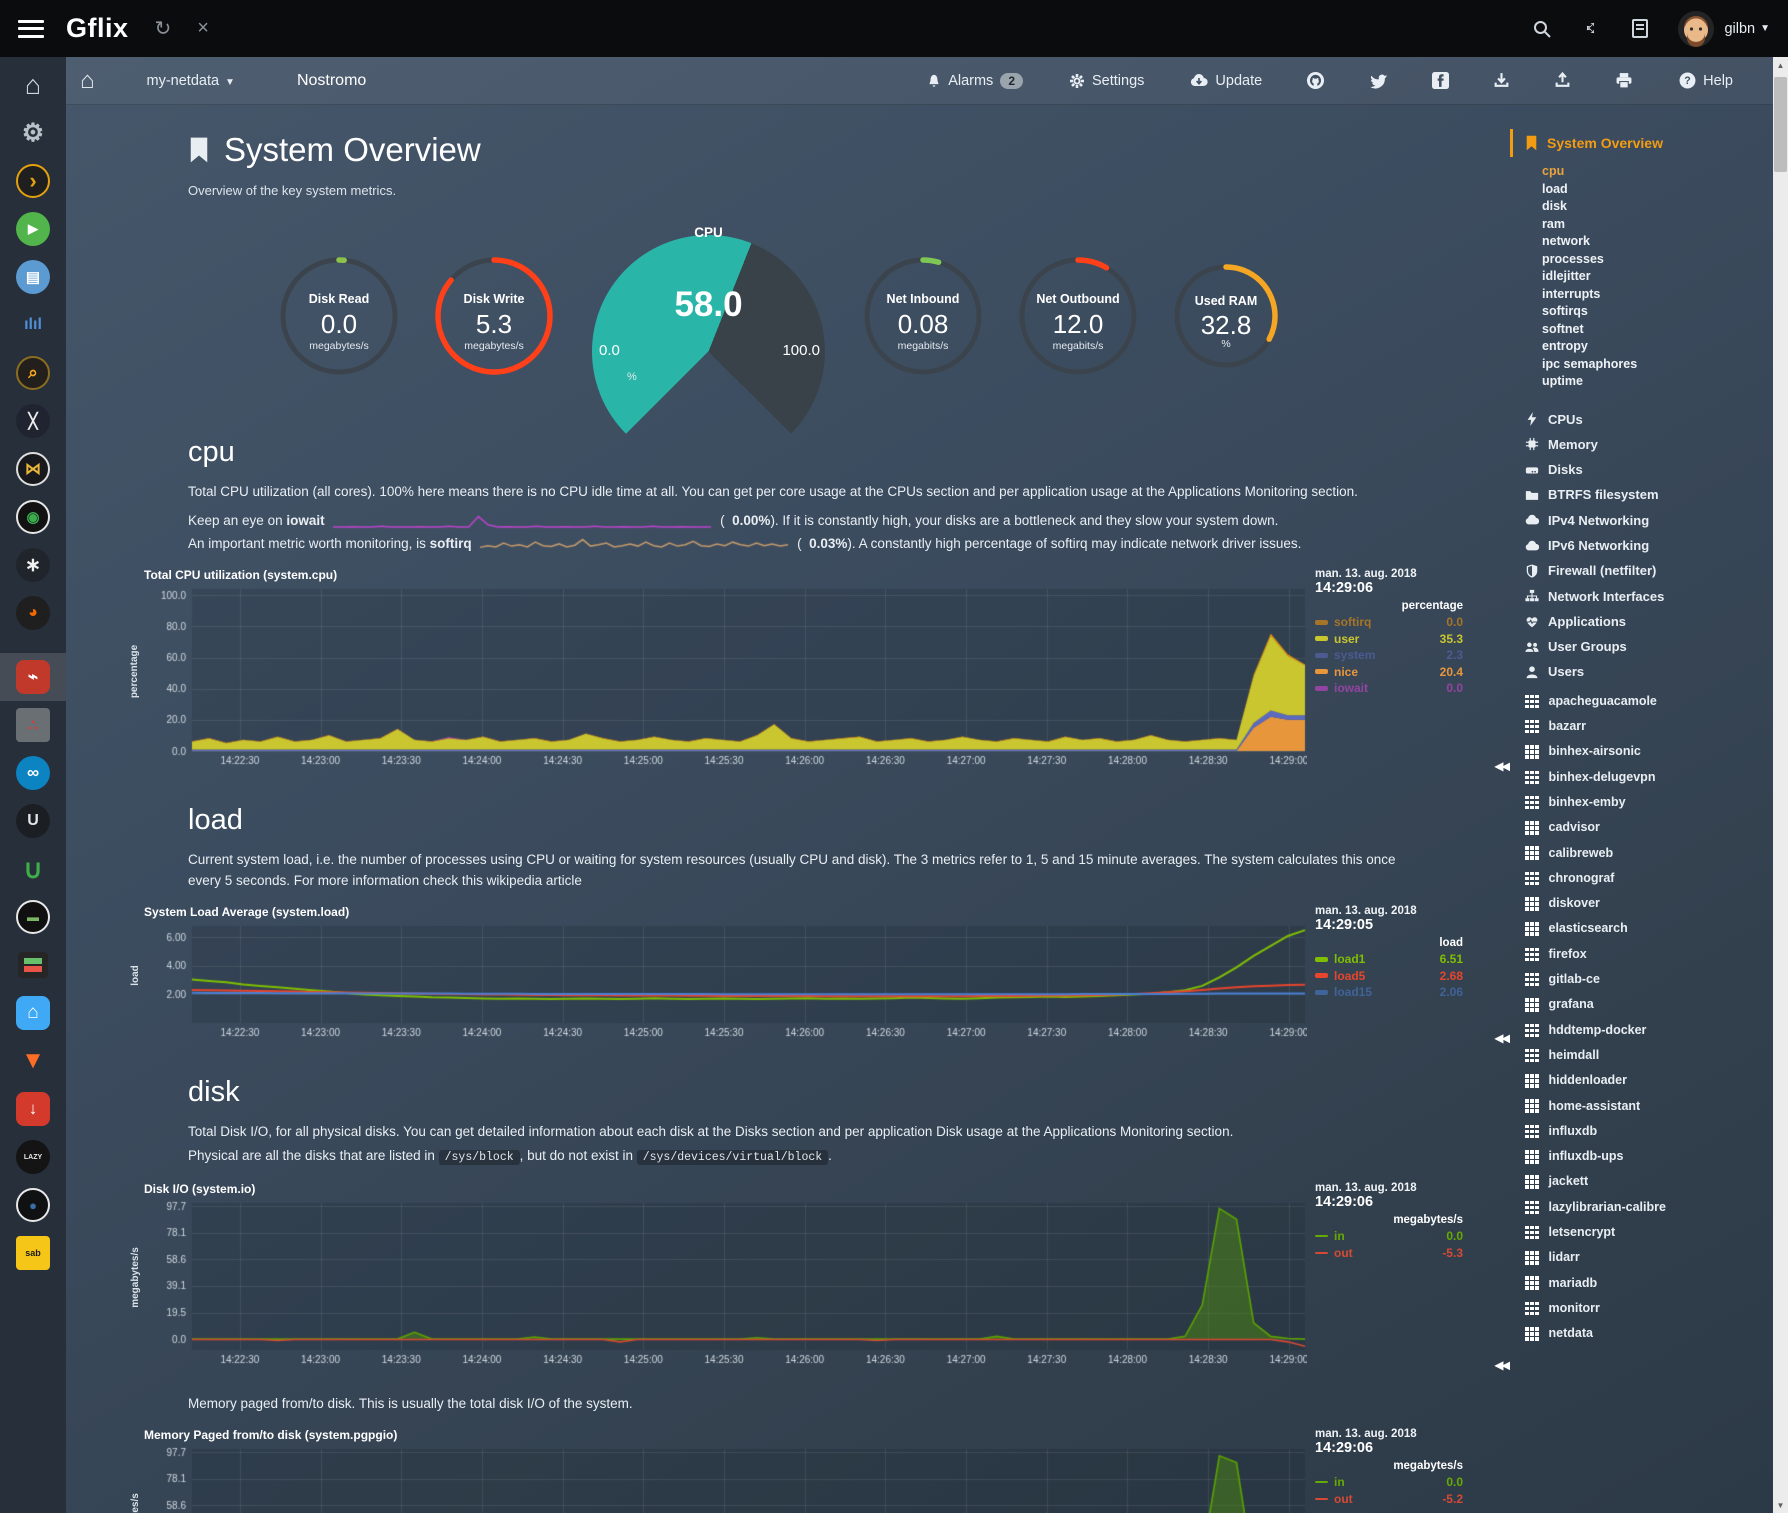  What do you see at coordinates (1390, 639) in the screenshot?
I see `legend-user: user 35.3` at bounding box center [1390, 639].